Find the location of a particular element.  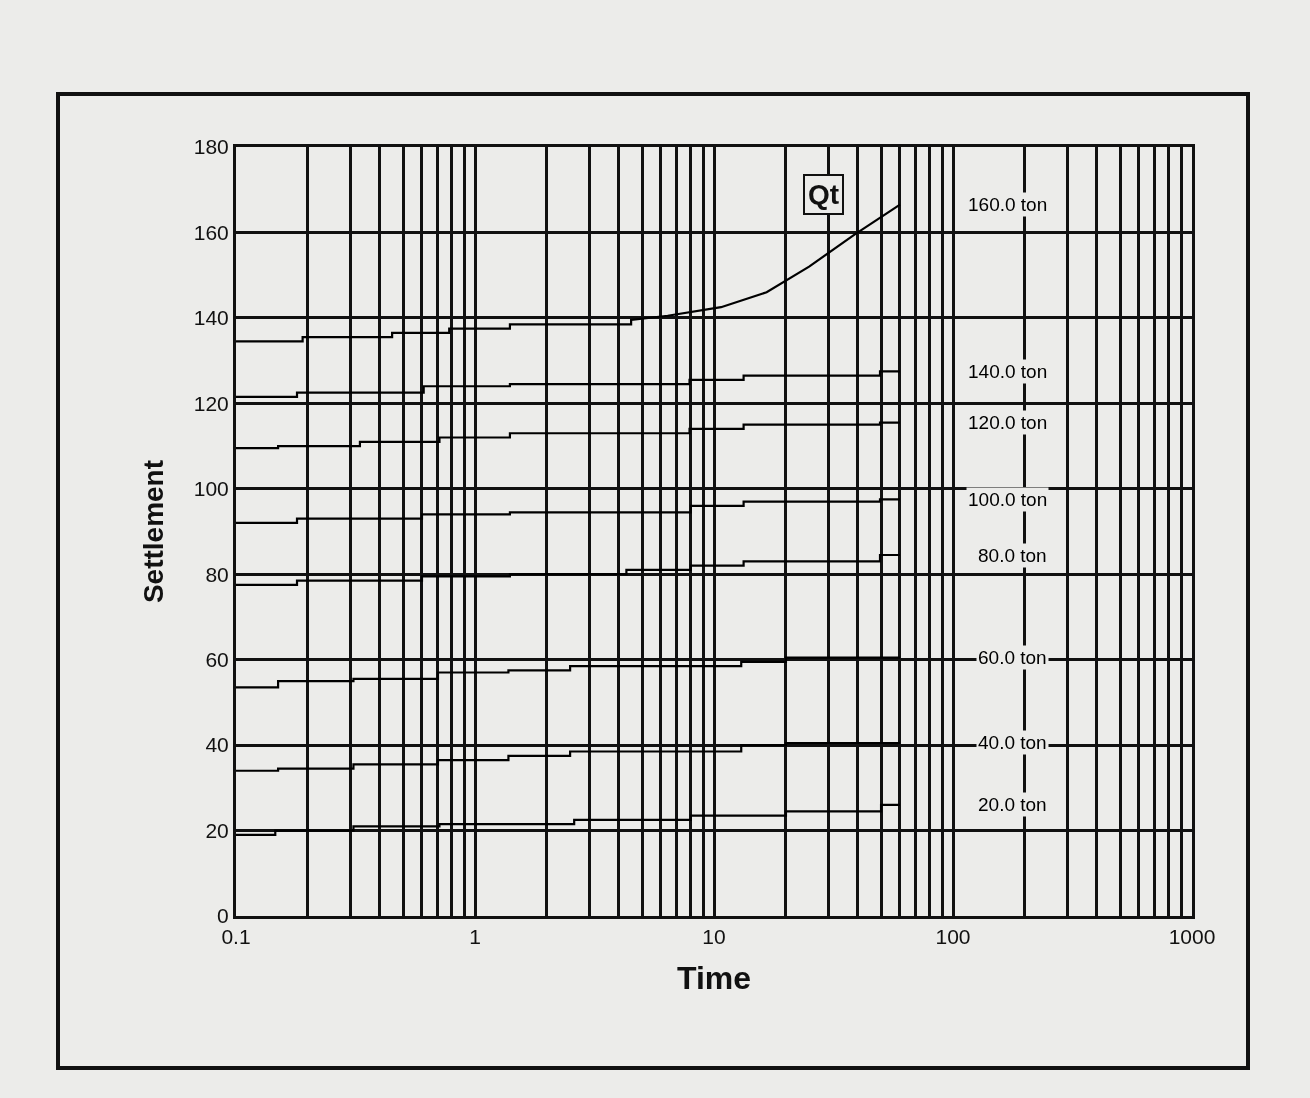

y-tick-label: 140 is located at coordinates (211, 318).